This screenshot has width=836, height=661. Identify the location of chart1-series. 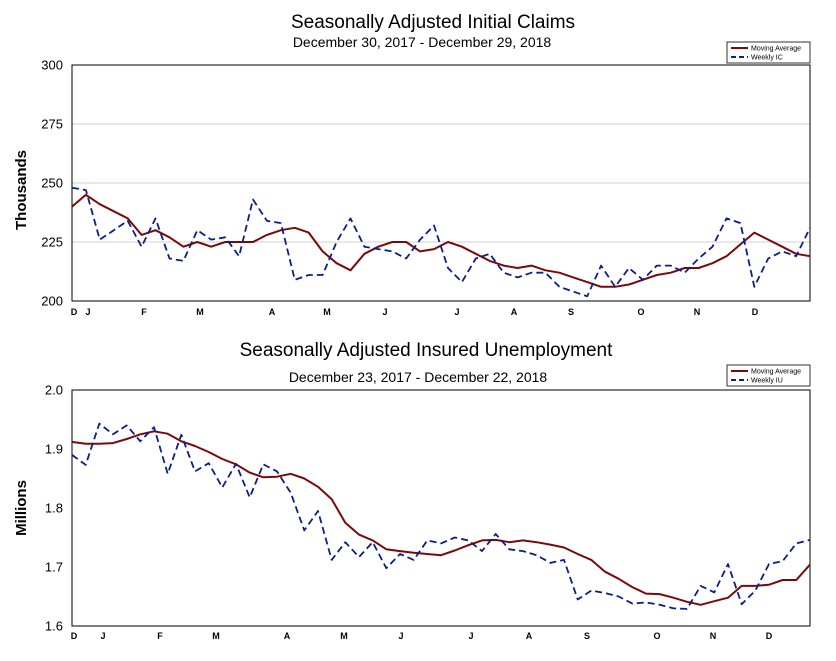
(441, 242).